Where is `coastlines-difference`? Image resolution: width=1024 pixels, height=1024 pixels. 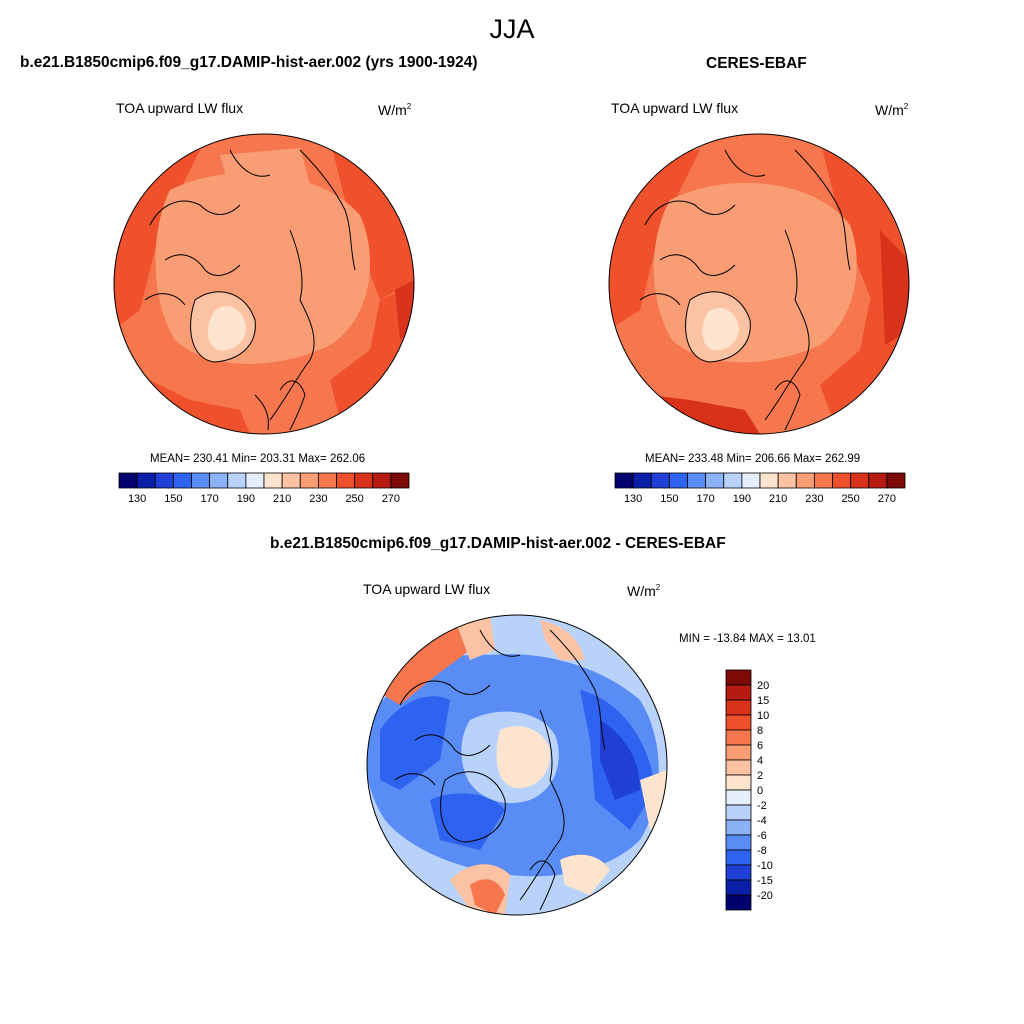
coastlines-difference is located at coordinates (500, 770).